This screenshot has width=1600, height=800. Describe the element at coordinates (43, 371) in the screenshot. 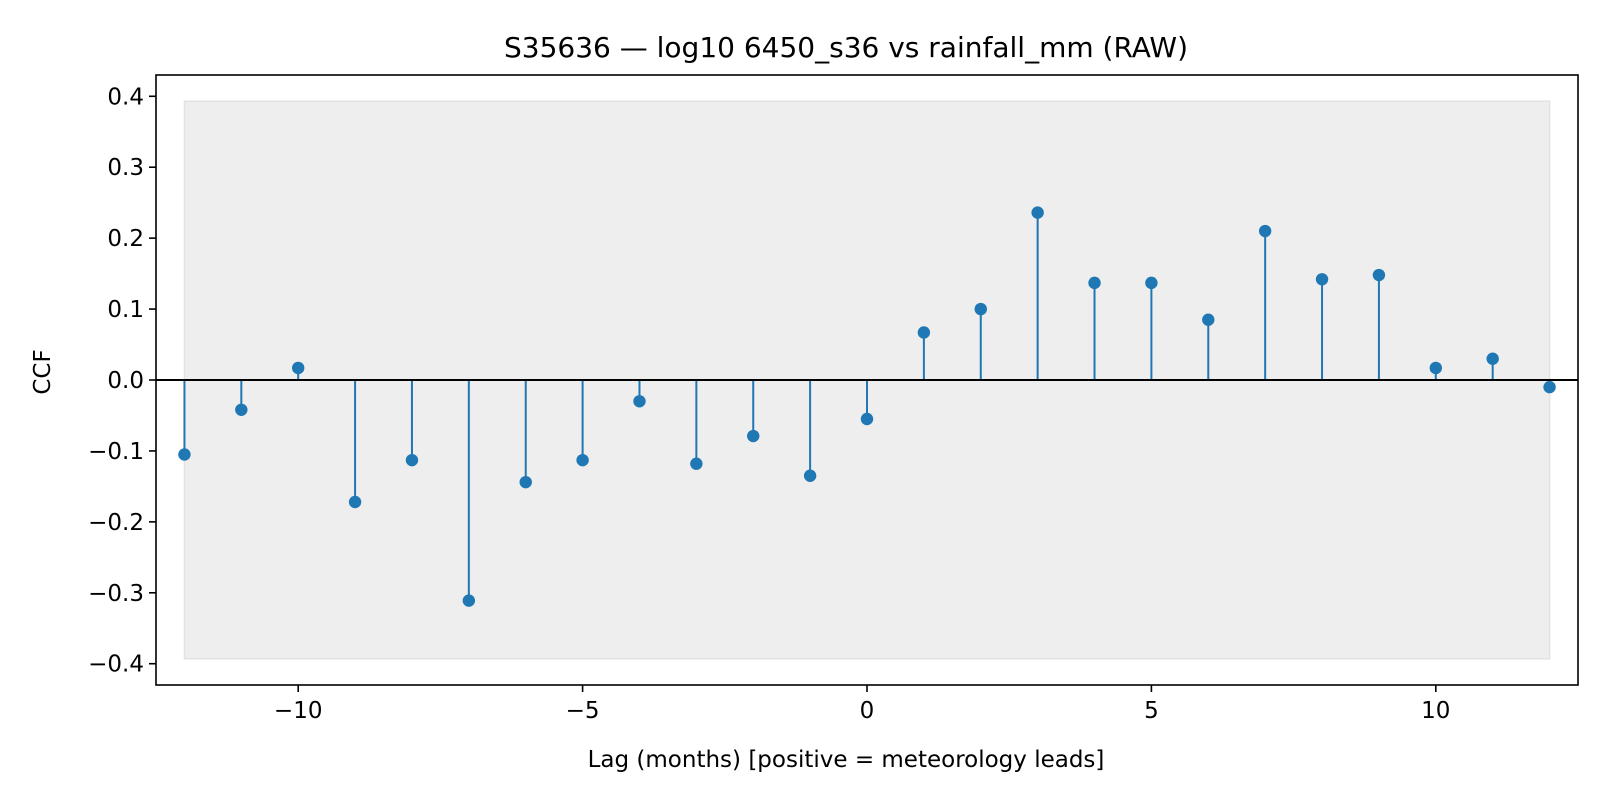

I see `y-axis-label: CCF` at that location.